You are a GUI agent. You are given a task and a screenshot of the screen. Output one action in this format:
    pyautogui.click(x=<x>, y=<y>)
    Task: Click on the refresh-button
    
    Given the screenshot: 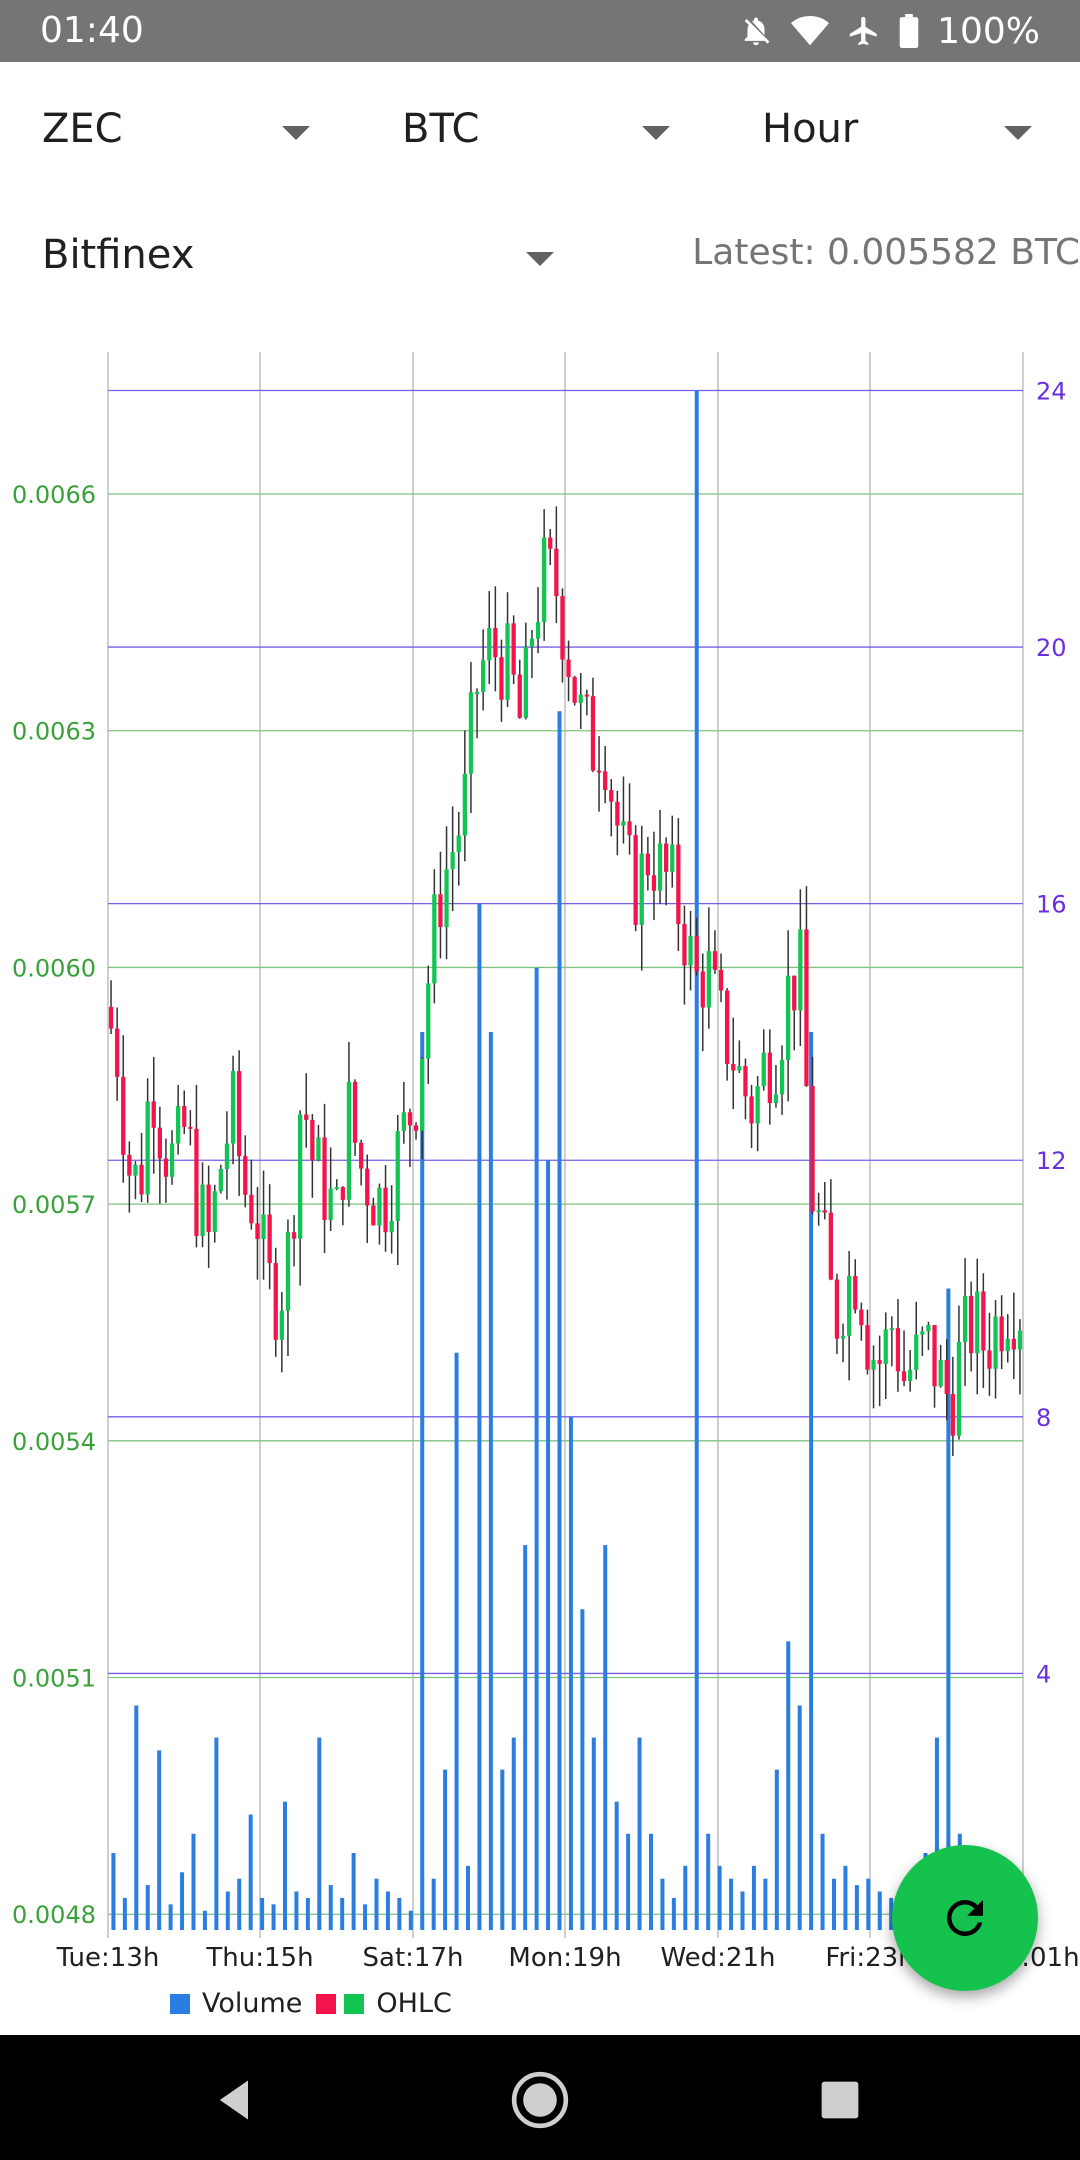 What is the action you would take?
    pyautogui.click(x=965, y=1918)
    